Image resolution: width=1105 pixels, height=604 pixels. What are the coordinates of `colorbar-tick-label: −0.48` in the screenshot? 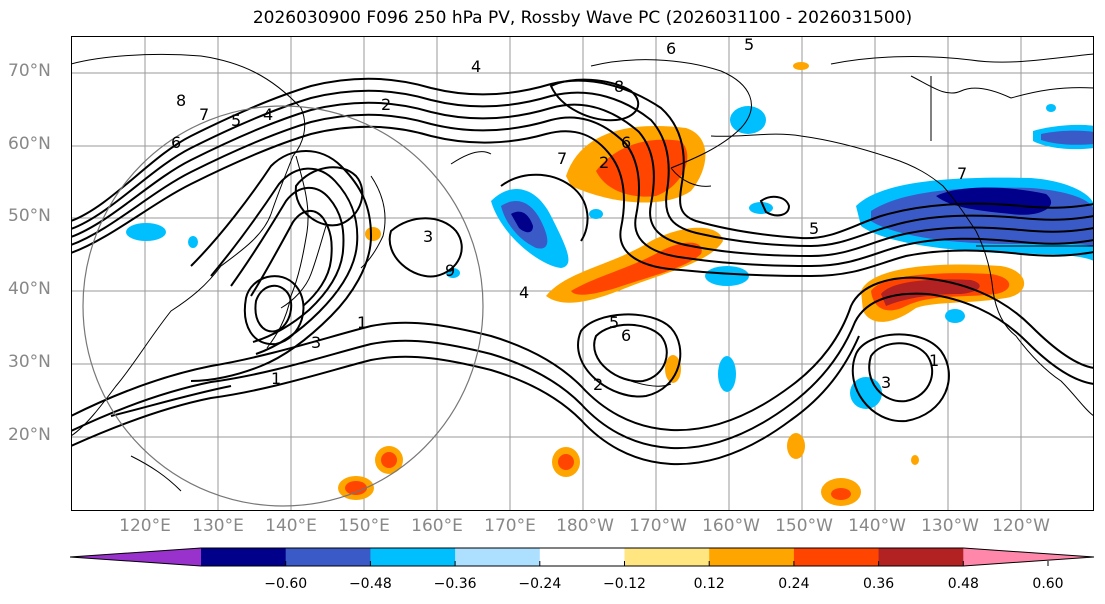 It's located at (370, 584).